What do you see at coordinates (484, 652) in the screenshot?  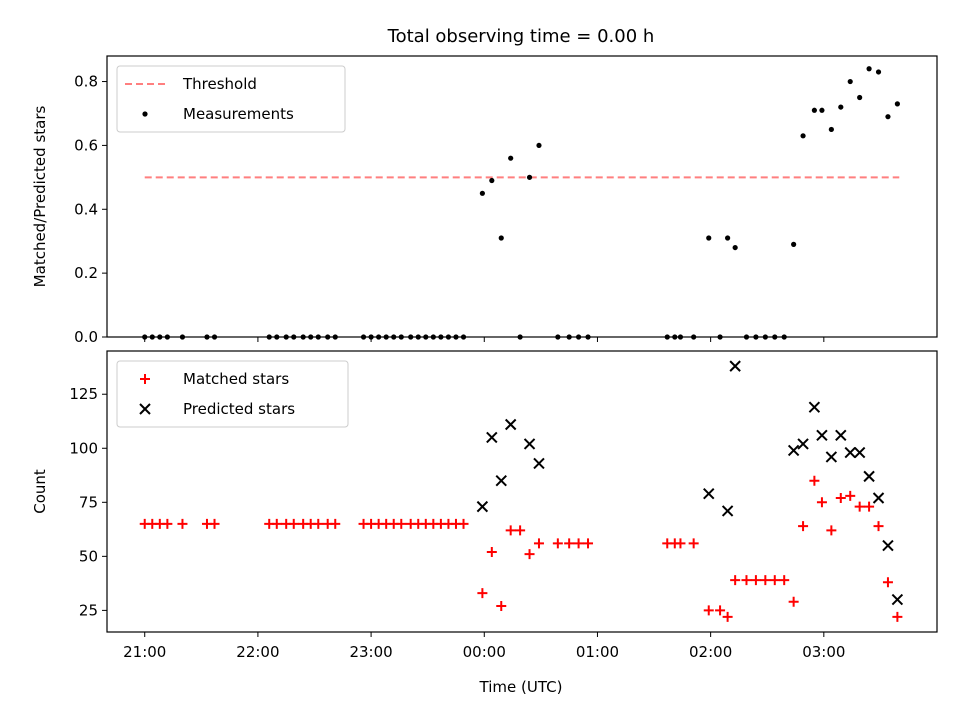 I see `x-tick-label: 00:00` at bounding box center [484, 652].